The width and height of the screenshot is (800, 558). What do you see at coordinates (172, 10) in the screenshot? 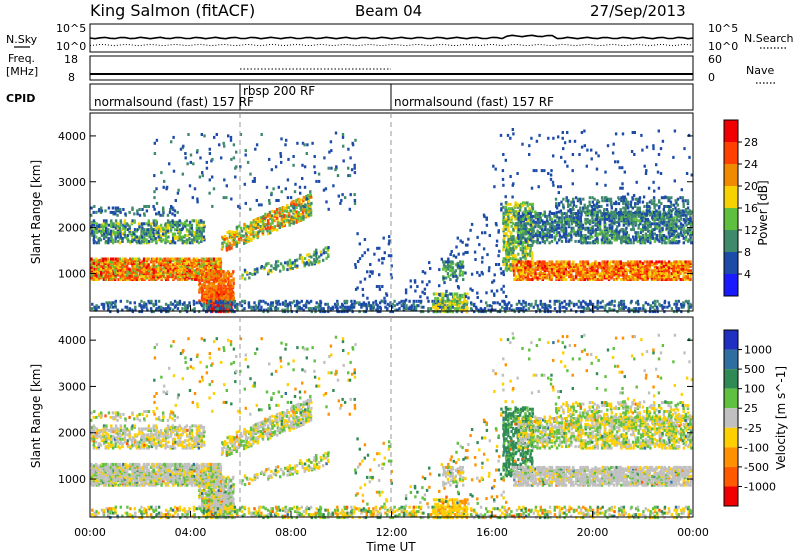
I see `station-title: King Salmon (fitACF)` at bounding box center [172, 10].